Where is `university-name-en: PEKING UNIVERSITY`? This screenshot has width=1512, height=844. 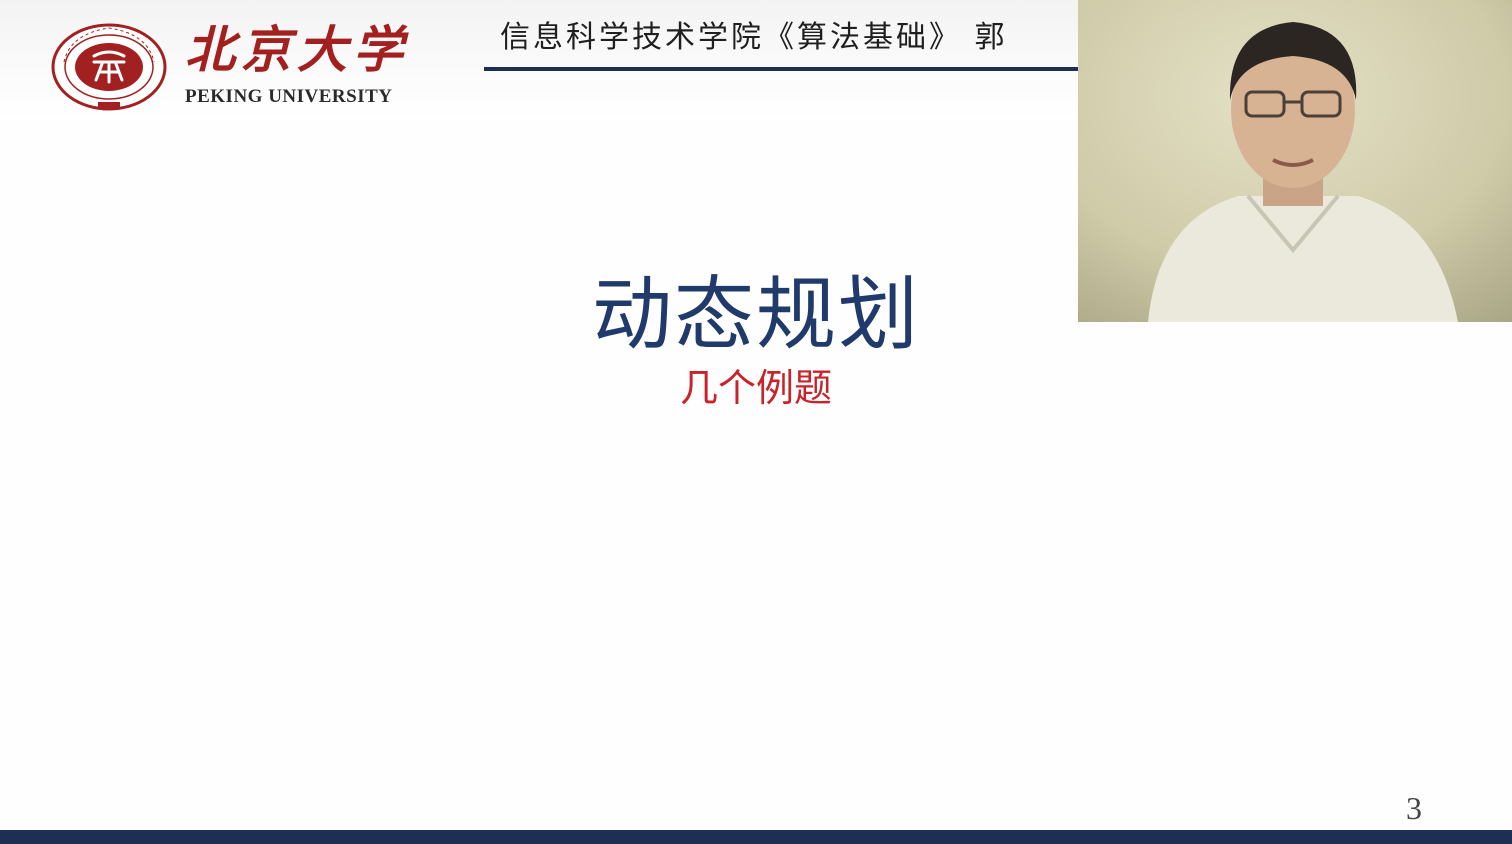 university-name-en: PEKING UNIVERSITY is located at coordinates (289, 96).